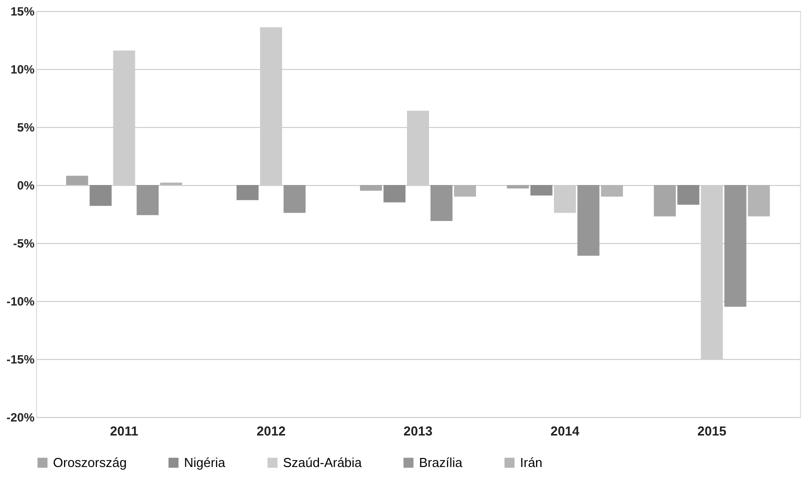 The width and height of the screenshot is (811, 483). I want to click on y-tick-label: -10%, so click(20, 301).